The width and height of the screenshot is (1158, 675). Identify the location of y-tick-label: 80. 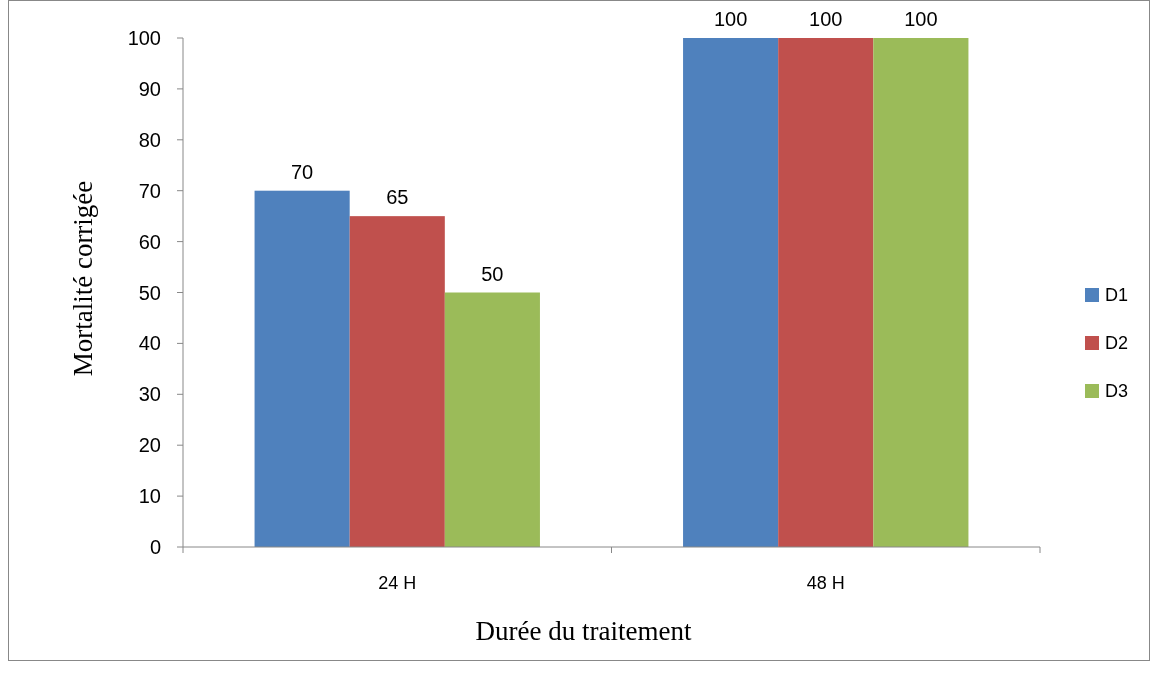
(149, 139).